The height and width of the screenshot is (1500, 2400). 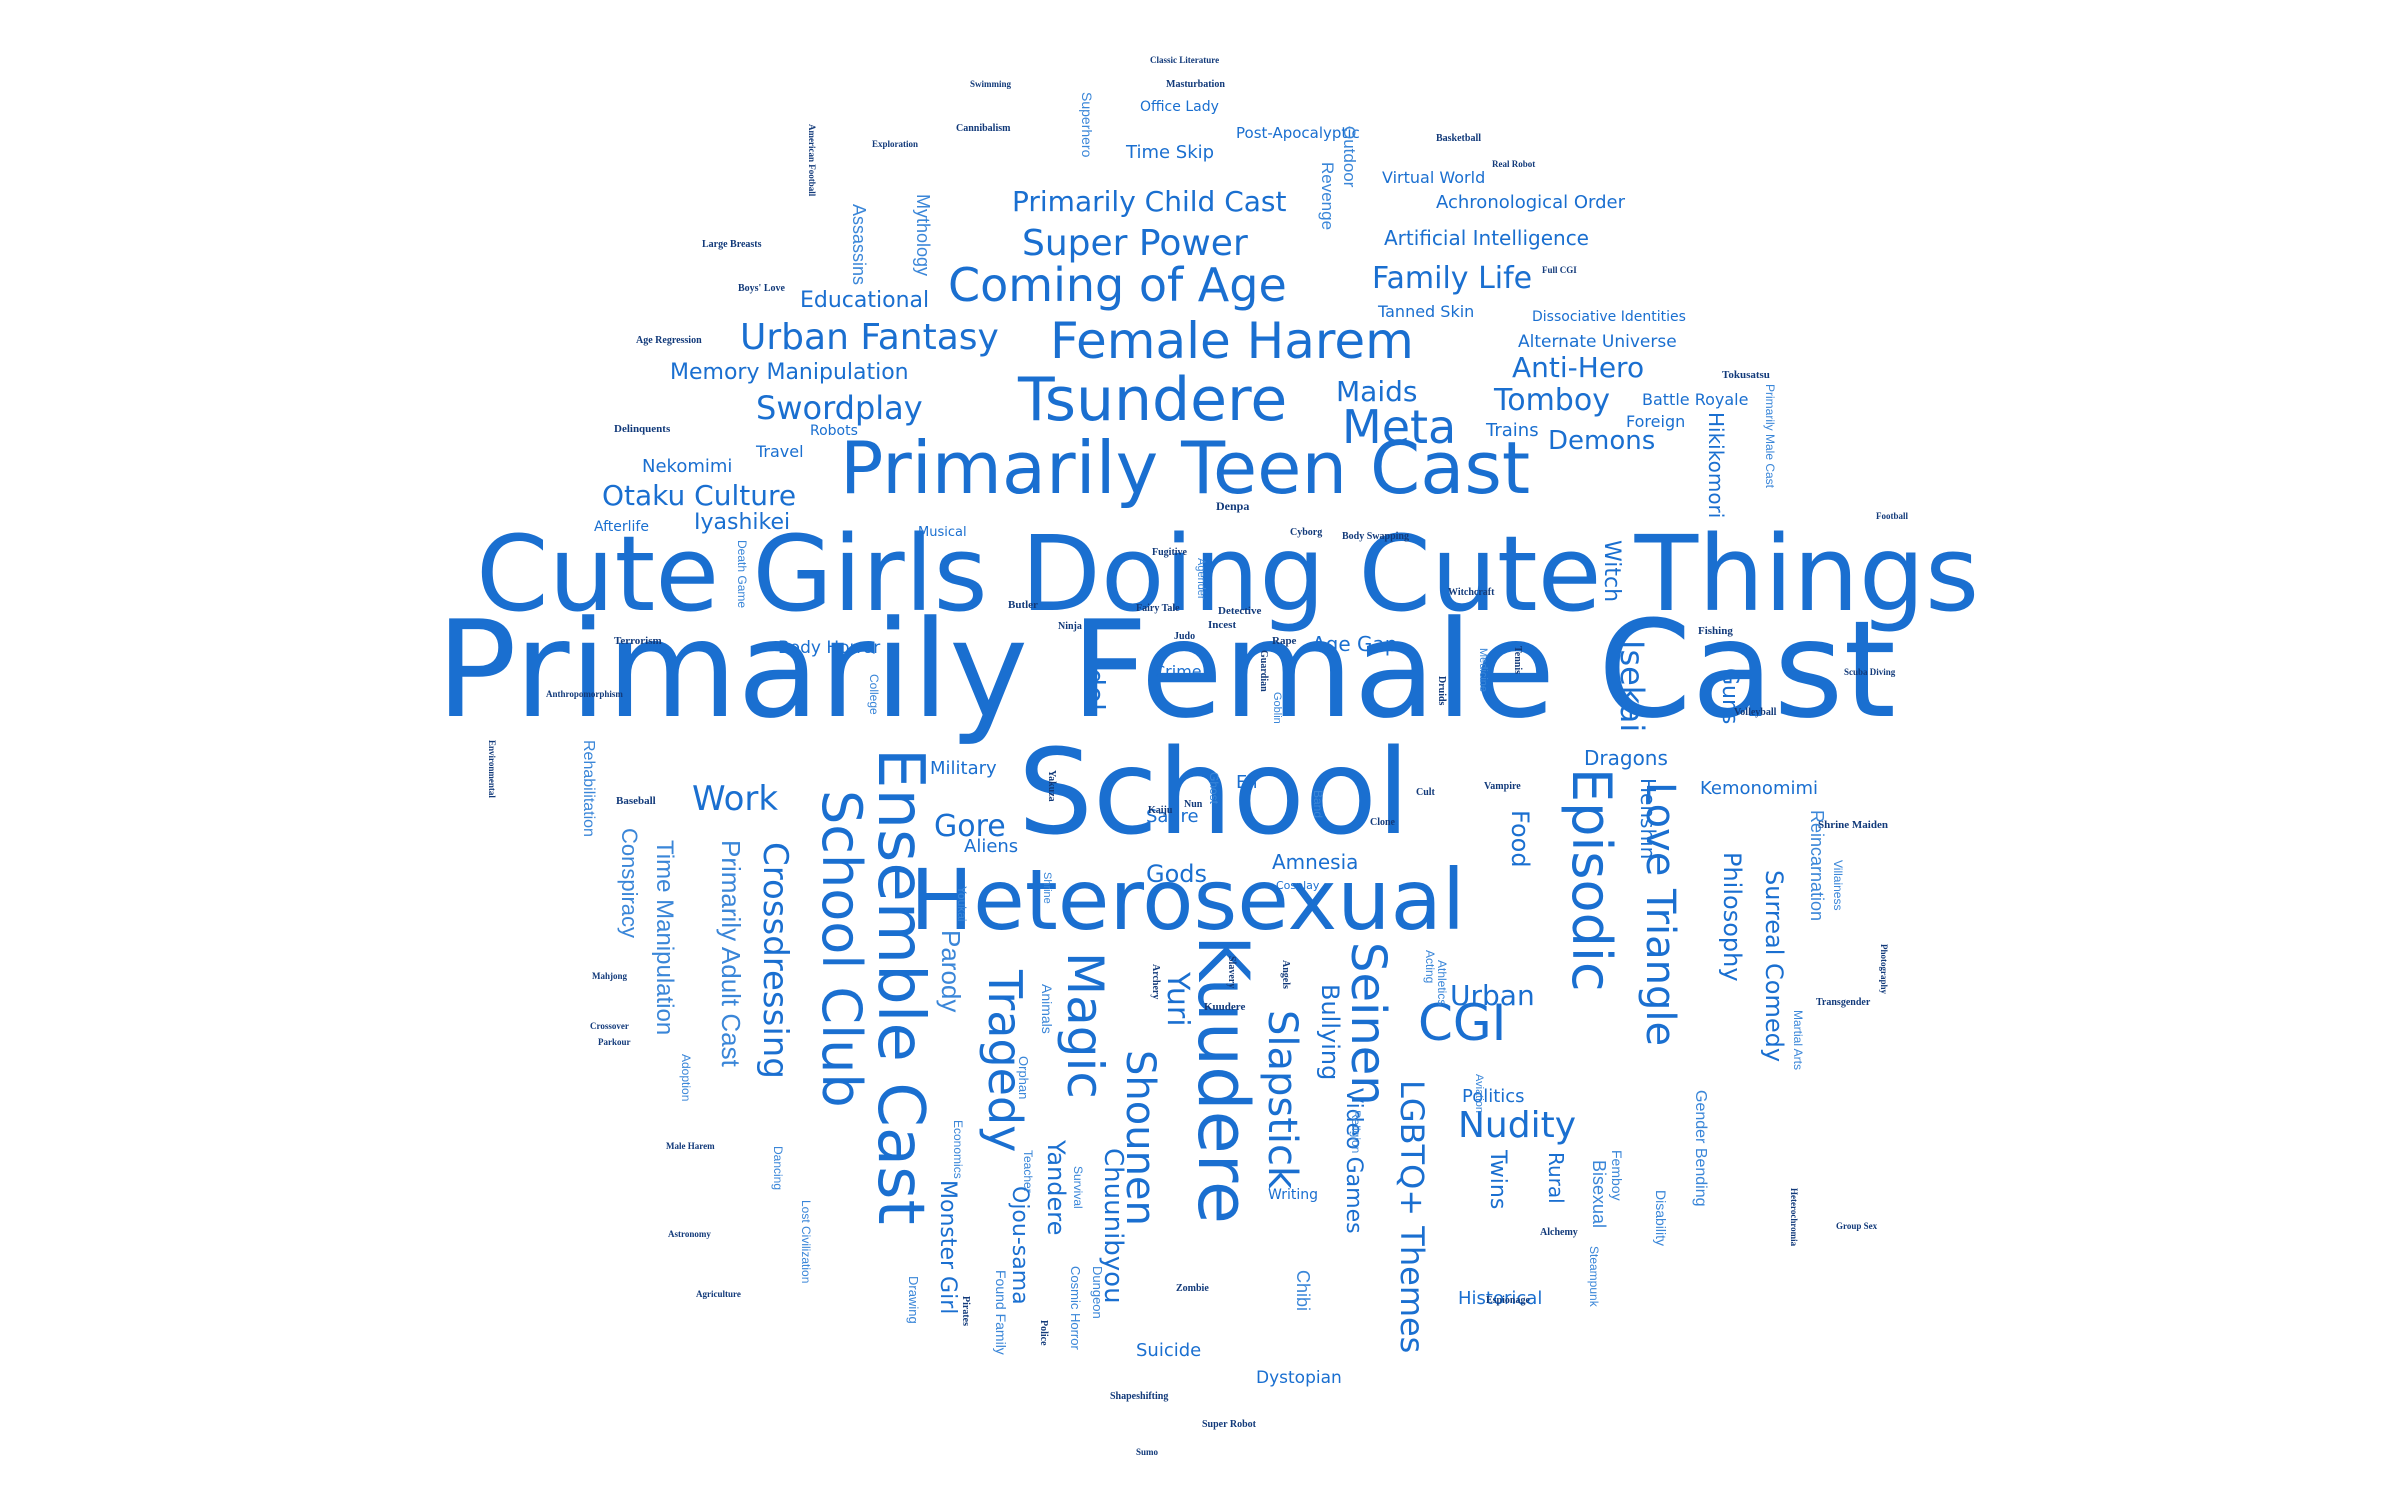 I want to click on cloud-word: Kuudere, so click(x=1223, y=1079).